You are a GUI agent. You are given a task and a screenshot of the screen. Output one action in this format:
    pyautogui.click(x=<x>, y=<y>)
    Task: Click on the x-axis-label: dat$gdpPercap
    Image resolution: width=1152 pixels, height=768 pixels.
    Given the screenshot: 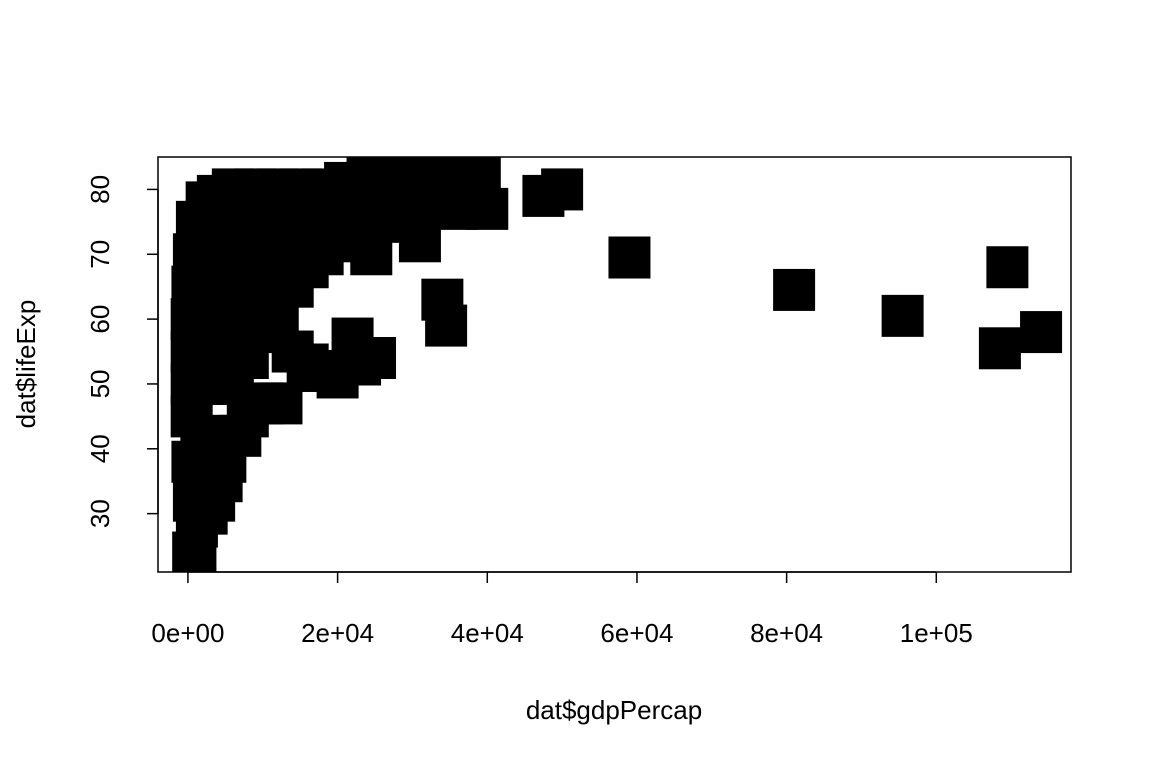 What is the action you would take?
    pyautogui.click(x=614, y=710)
    